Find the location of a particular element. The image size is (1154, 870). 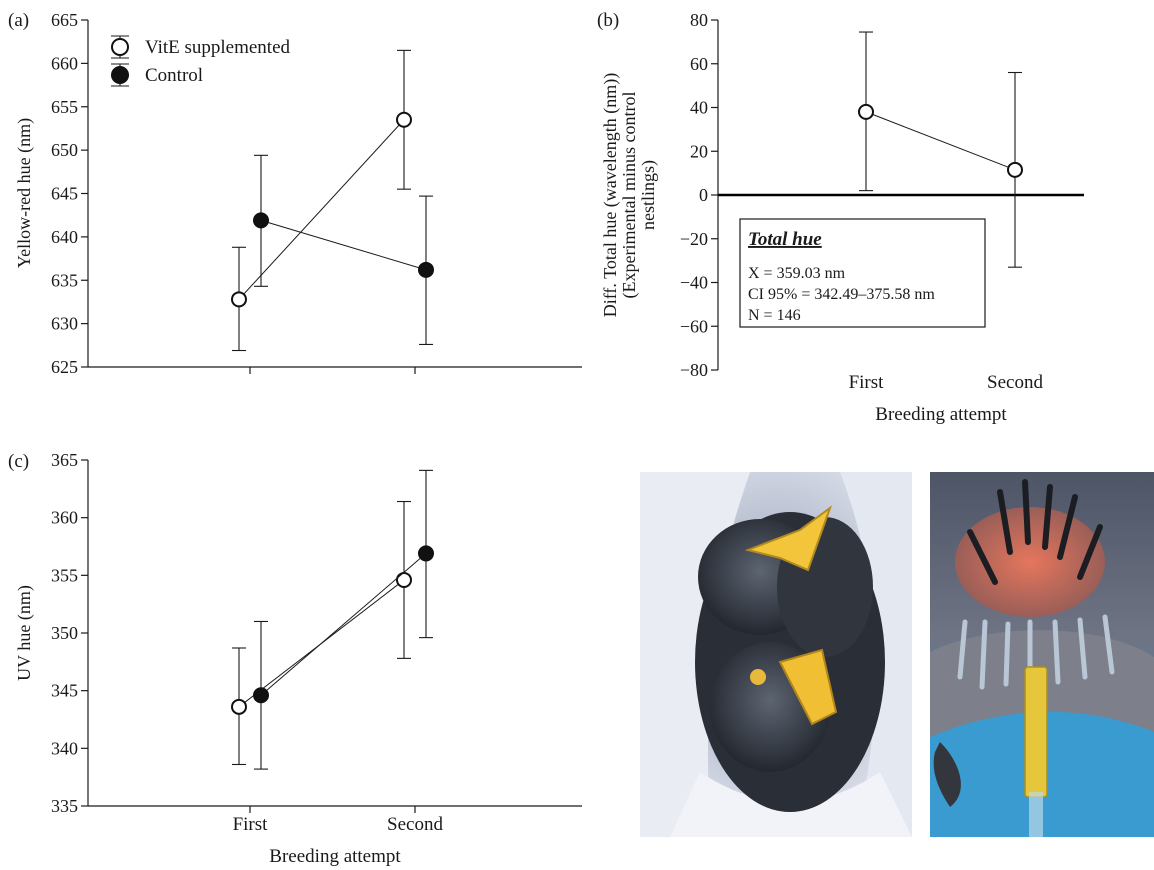

y-axis-title-line: nestlings) is located at coordinates (648, 195).